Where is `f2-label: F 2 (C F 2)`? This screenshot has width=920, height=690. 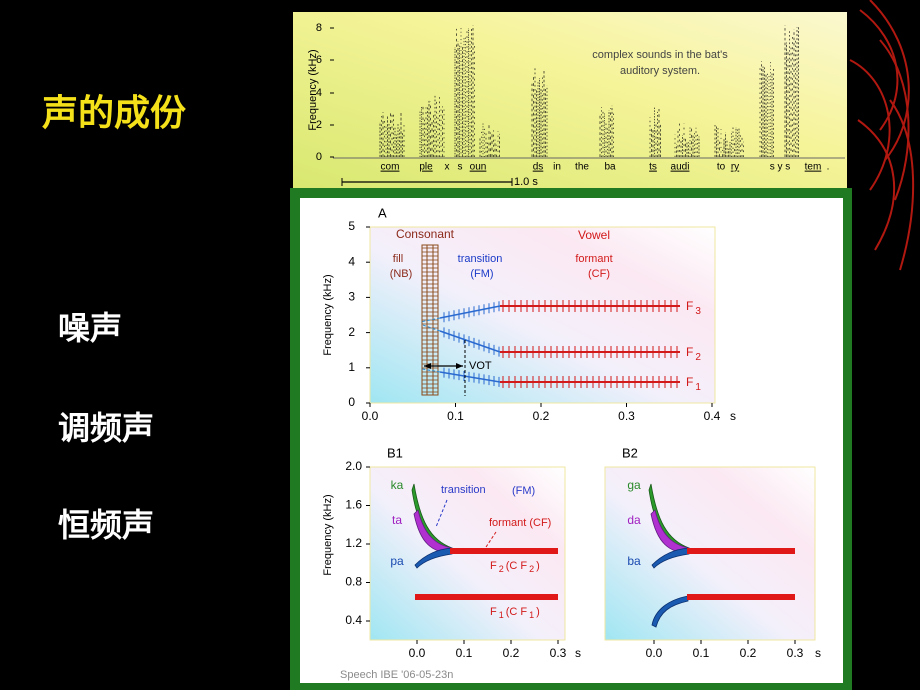
f2-label: F 2 (C F 2) is located at coordinates (515, 567).